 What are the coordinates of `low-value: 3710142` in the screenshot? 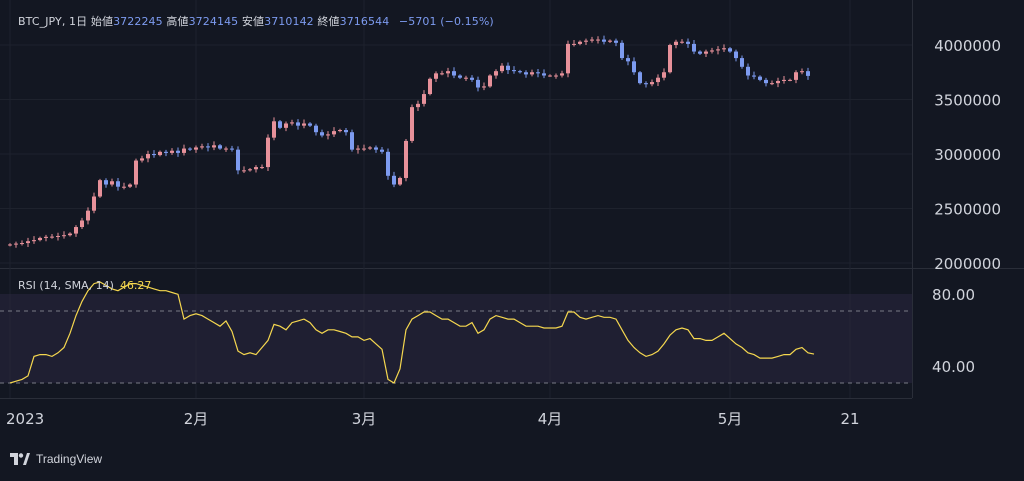 It's located at (289, 21).